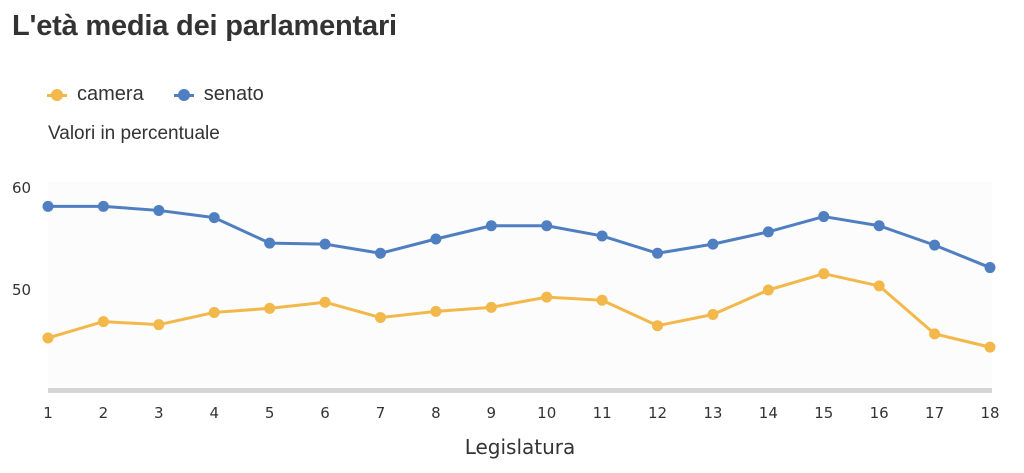  Describe the element at coordinates (134, 133) in the screenshot. I see `chart-subtitle: Valori in percentuale` at that location.